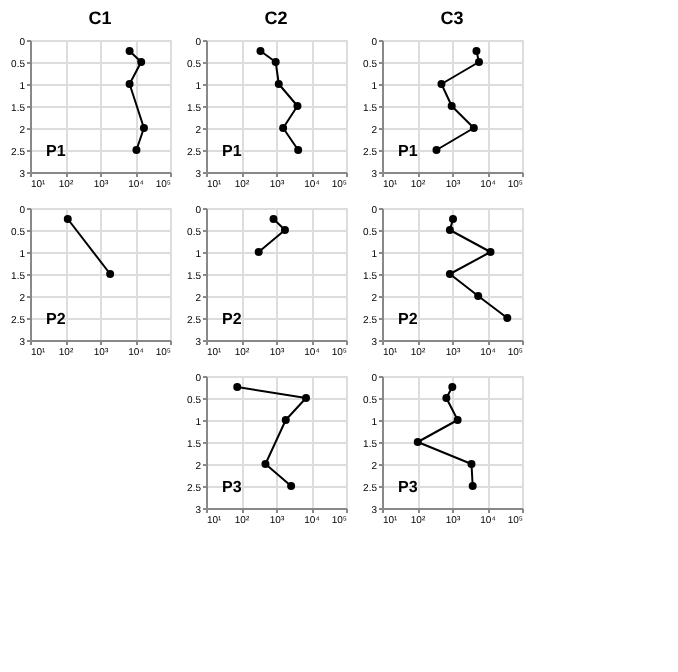  What do you see at coordinates (100, 18) in the screenshot?
I see `chart-title: C1` at bounding box center [100, 18].